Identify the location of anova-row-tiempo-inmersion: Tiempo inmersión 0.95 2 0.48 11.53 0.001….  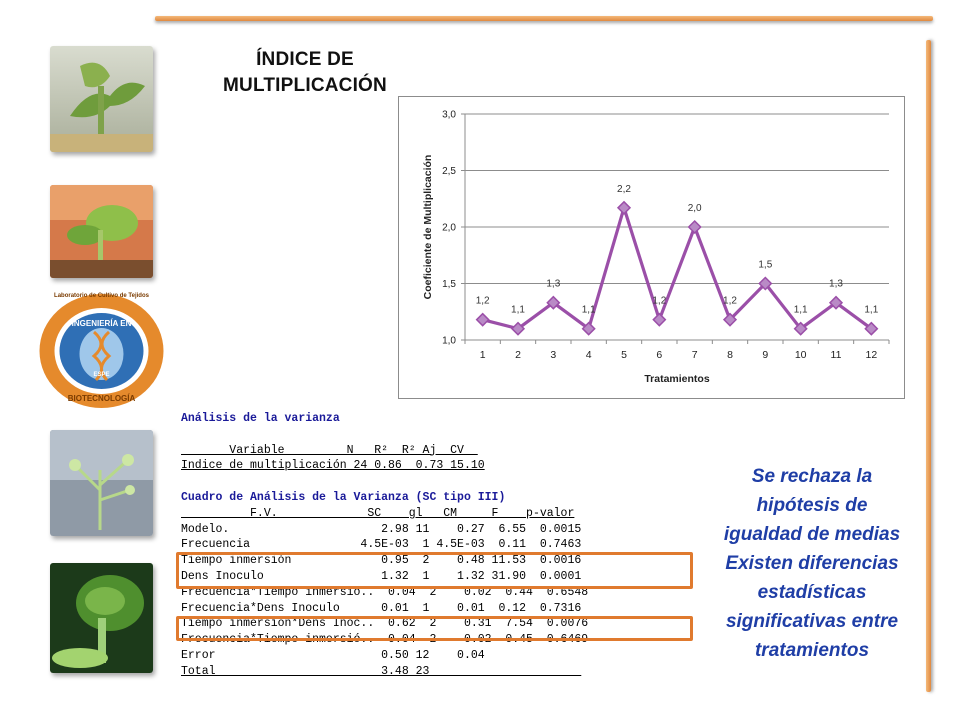
(381, 561).